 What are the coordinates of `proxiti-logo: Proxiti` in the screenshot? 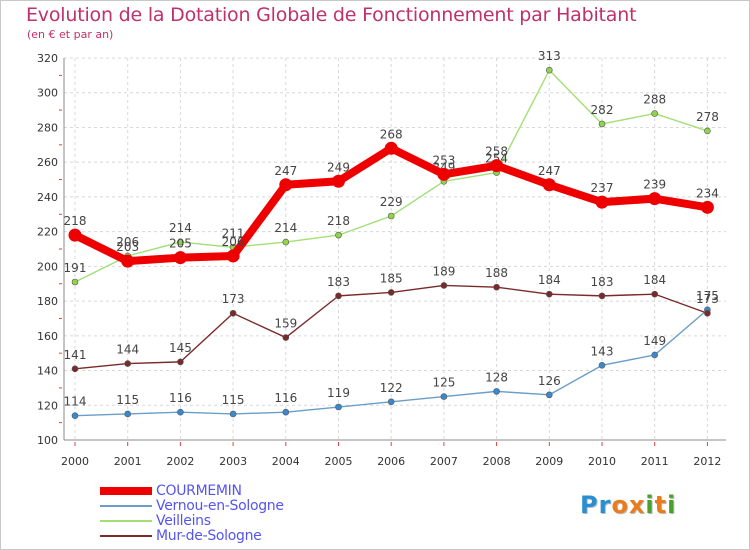 It's located at (628, 505).